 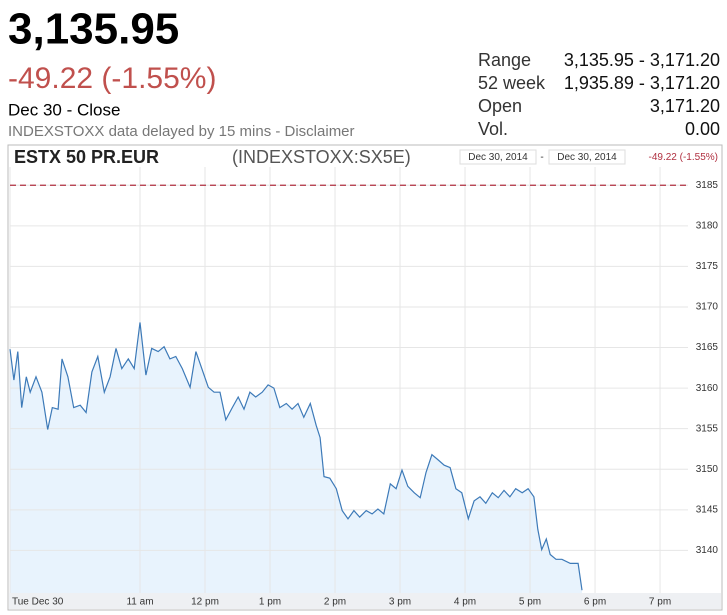 What do you see at coordinates (38, 602) in the screenshot?
I see `x-tick-label: Tue Dec 30` at bounding box center [38, 602].